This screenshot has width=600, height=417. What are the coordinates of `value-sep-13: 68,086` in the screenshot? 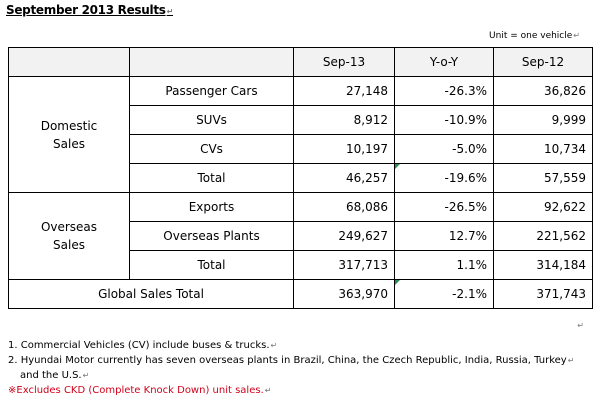 It's located at (344, 207).